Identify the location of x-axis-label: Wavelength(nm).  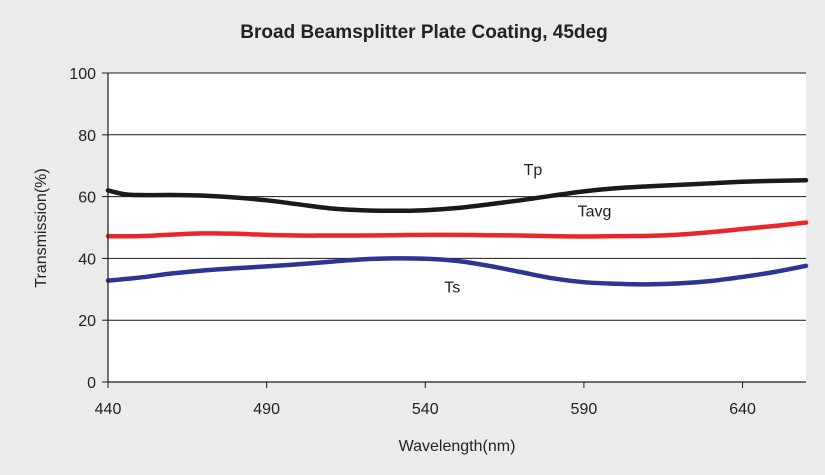
(457, 446).